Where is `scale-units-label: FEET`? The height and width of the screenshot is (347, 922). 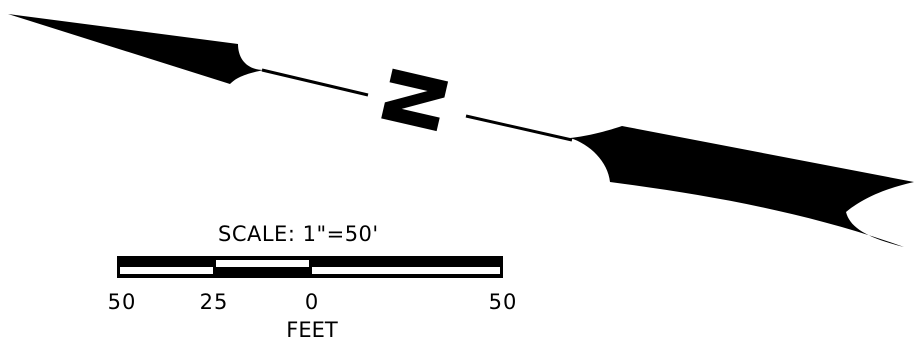 scale-units-label: FEET is located at coordinates (312, 330).